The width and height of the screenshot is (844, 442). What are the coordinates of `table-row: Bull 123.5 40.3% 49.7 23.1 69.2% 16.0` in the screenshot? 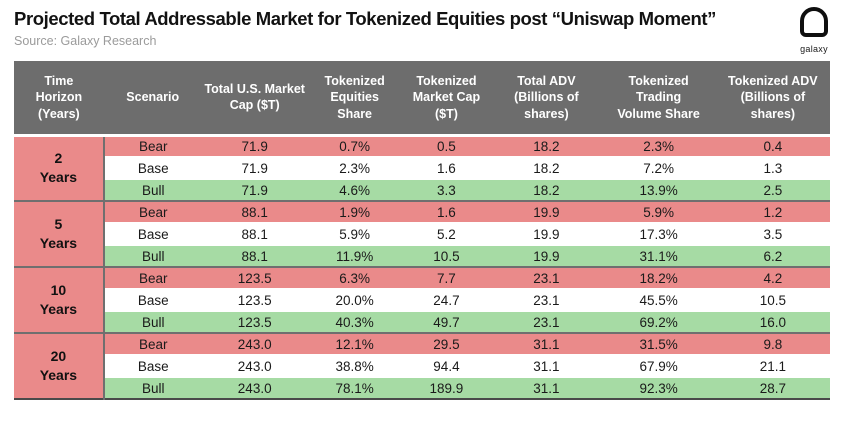 It's located at (422, 321).